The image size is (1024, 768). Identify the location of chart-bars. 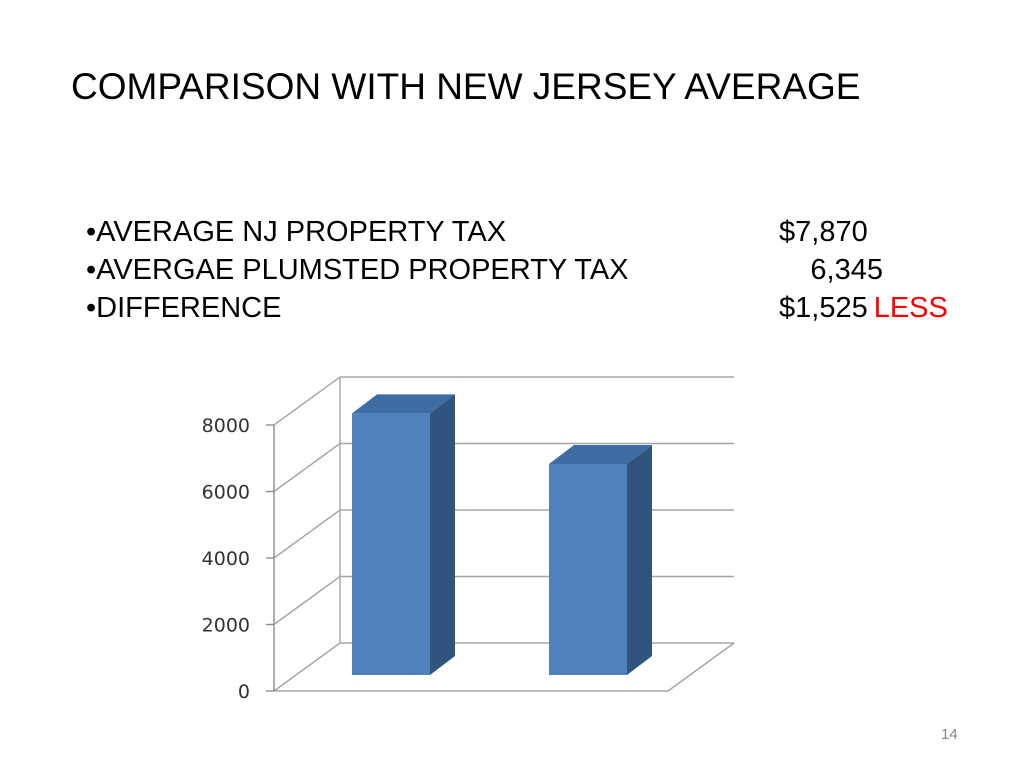
(502, 534).